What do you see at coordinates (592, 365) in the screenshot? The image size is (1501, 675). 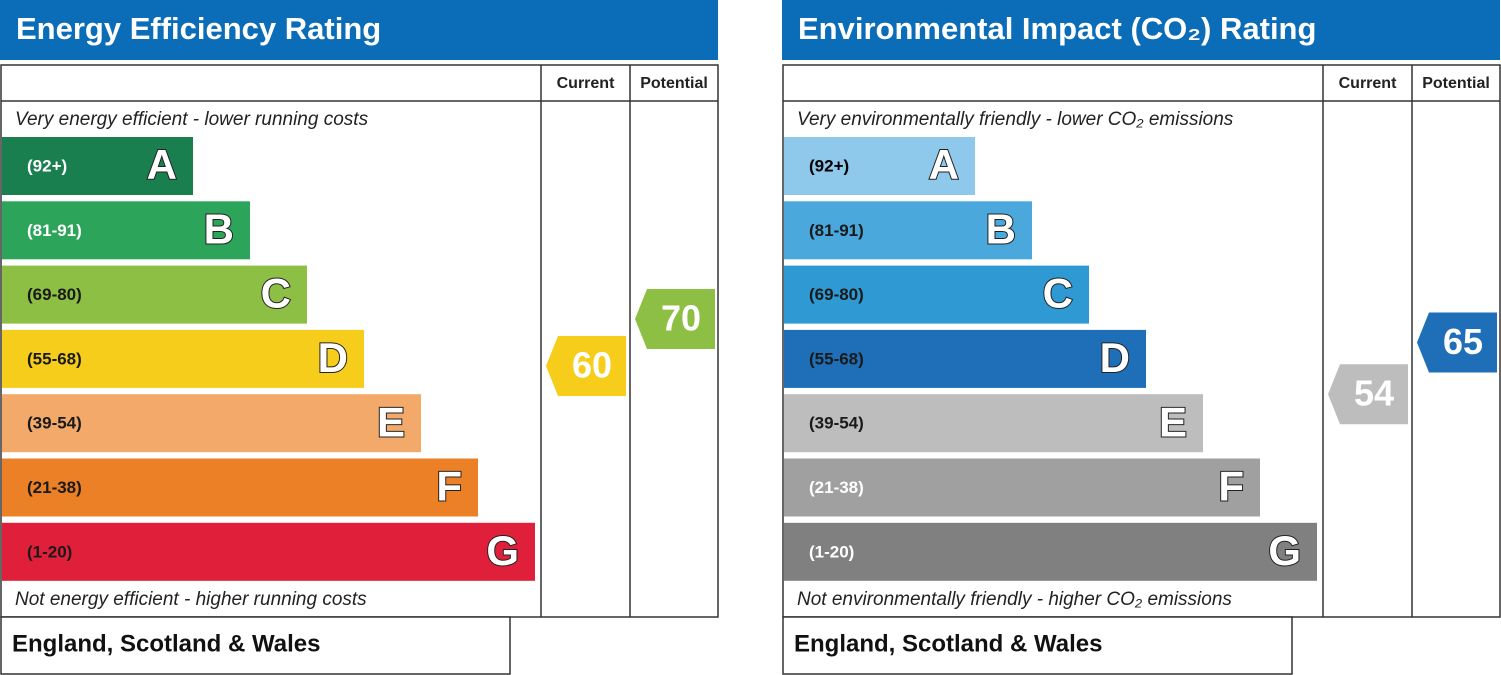 I see `rating-value: 60` at bounding box center [592, 365].